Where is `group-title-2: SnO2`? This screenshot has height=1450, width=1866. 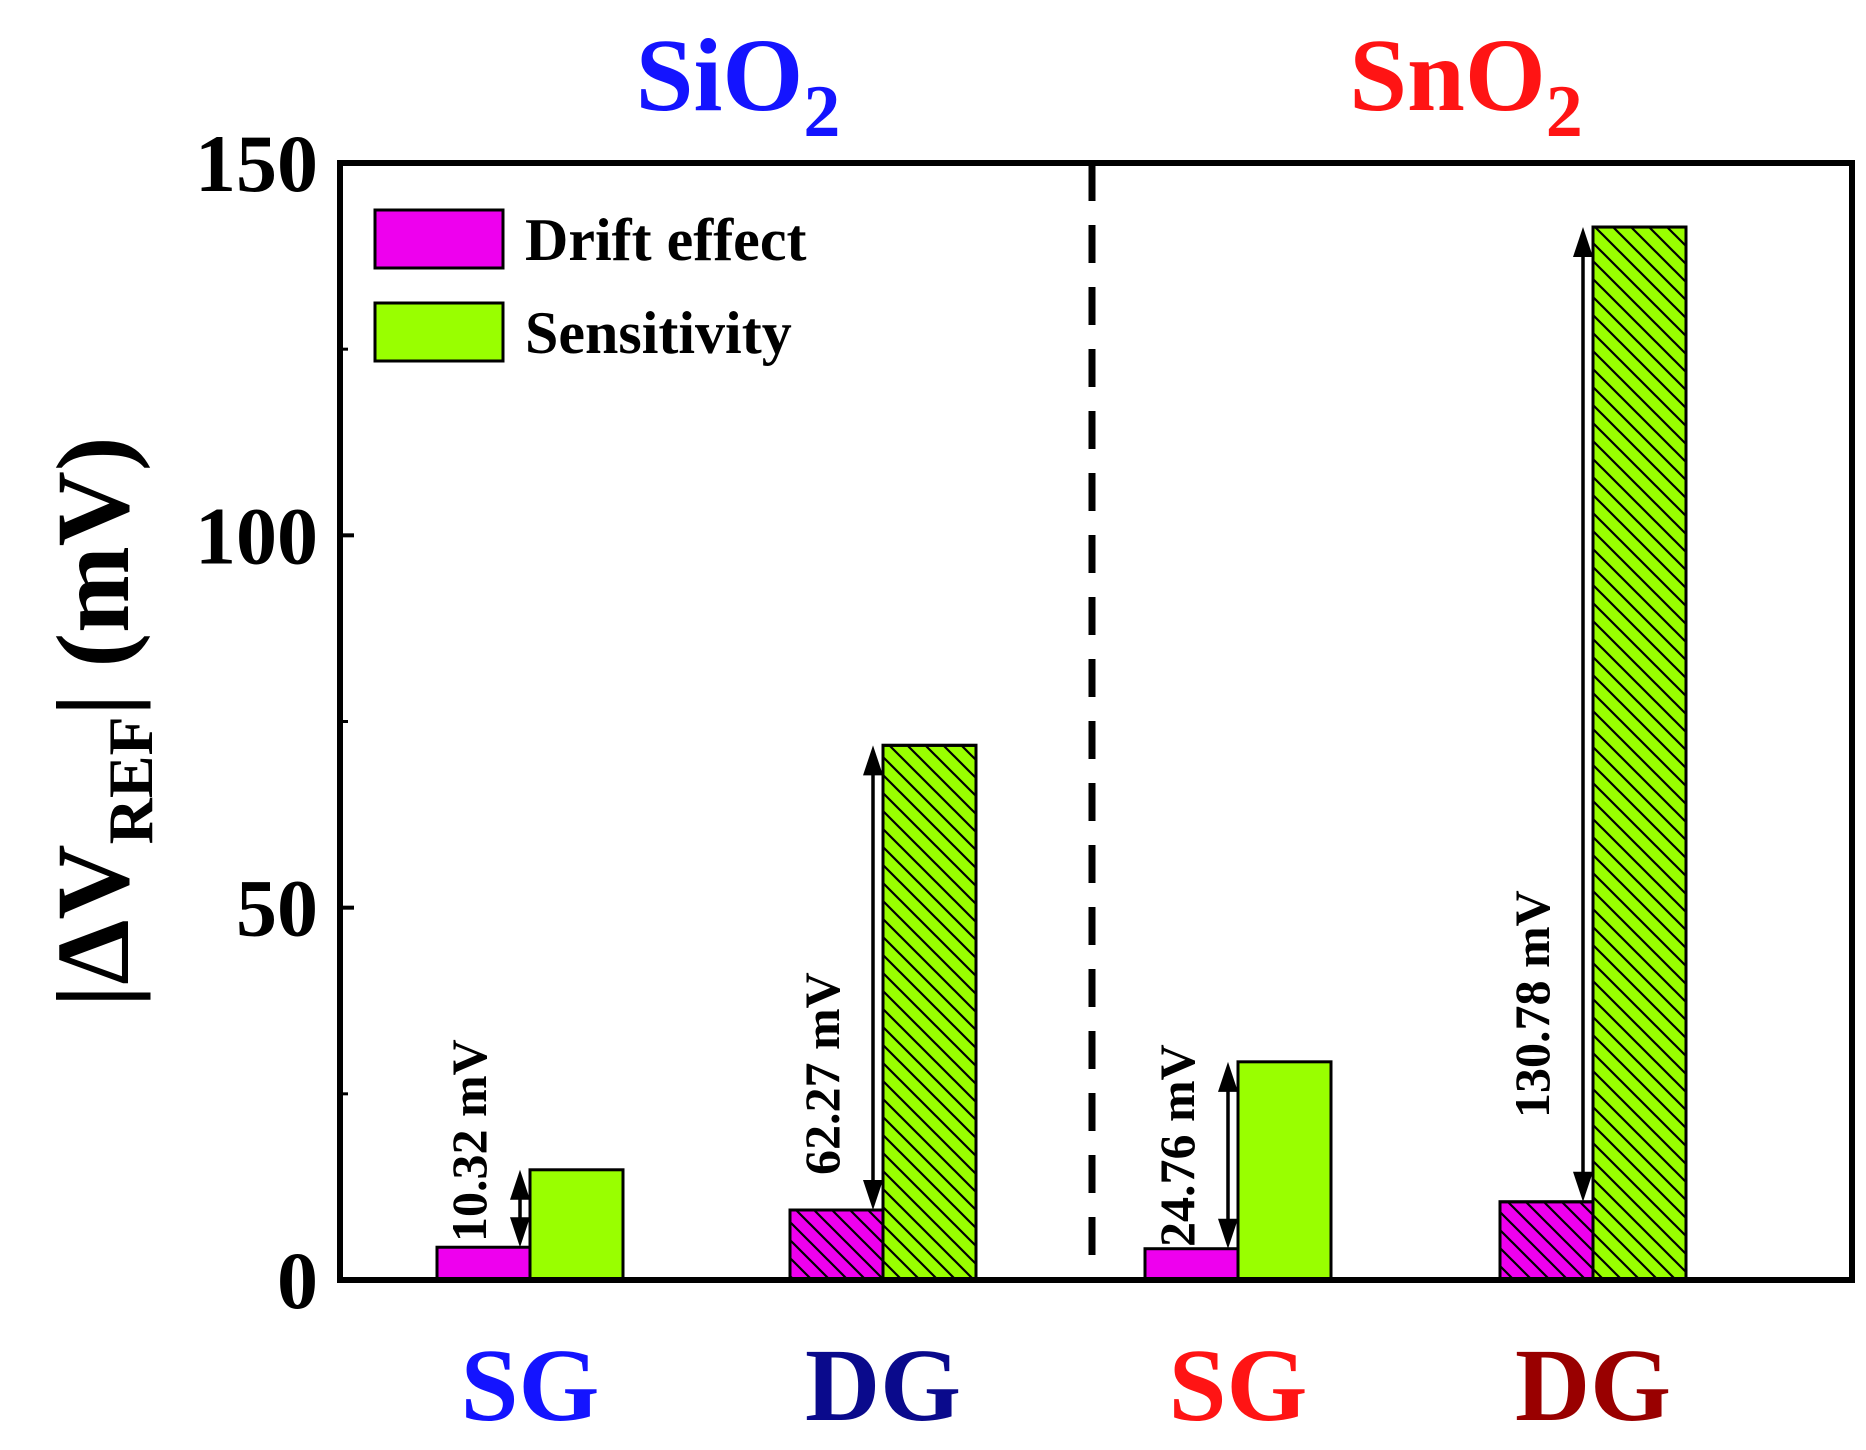 group-title-2: SnO2 is located at coordinates (1466, 85).